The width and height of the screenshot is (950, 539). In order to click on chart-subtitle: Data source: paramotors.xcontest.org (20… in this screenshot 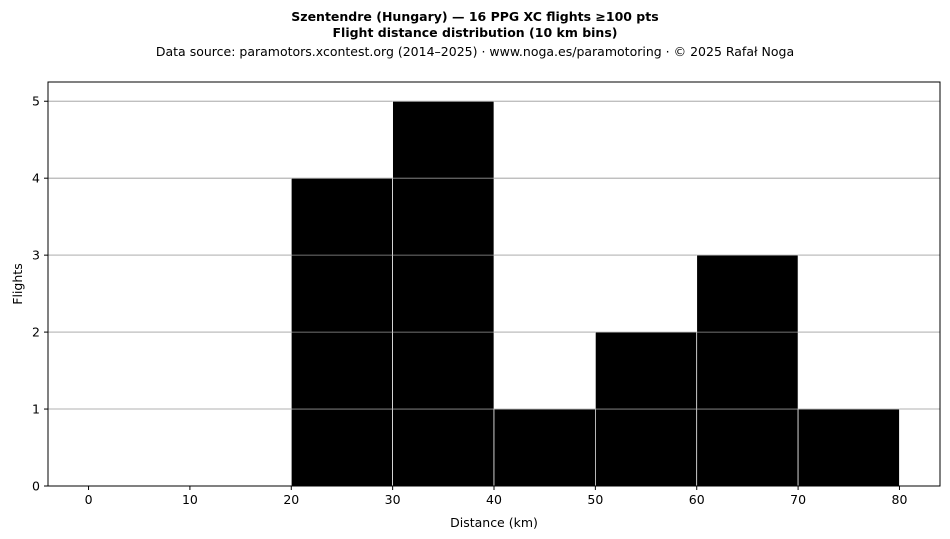, I will do `click(475, 51)`.